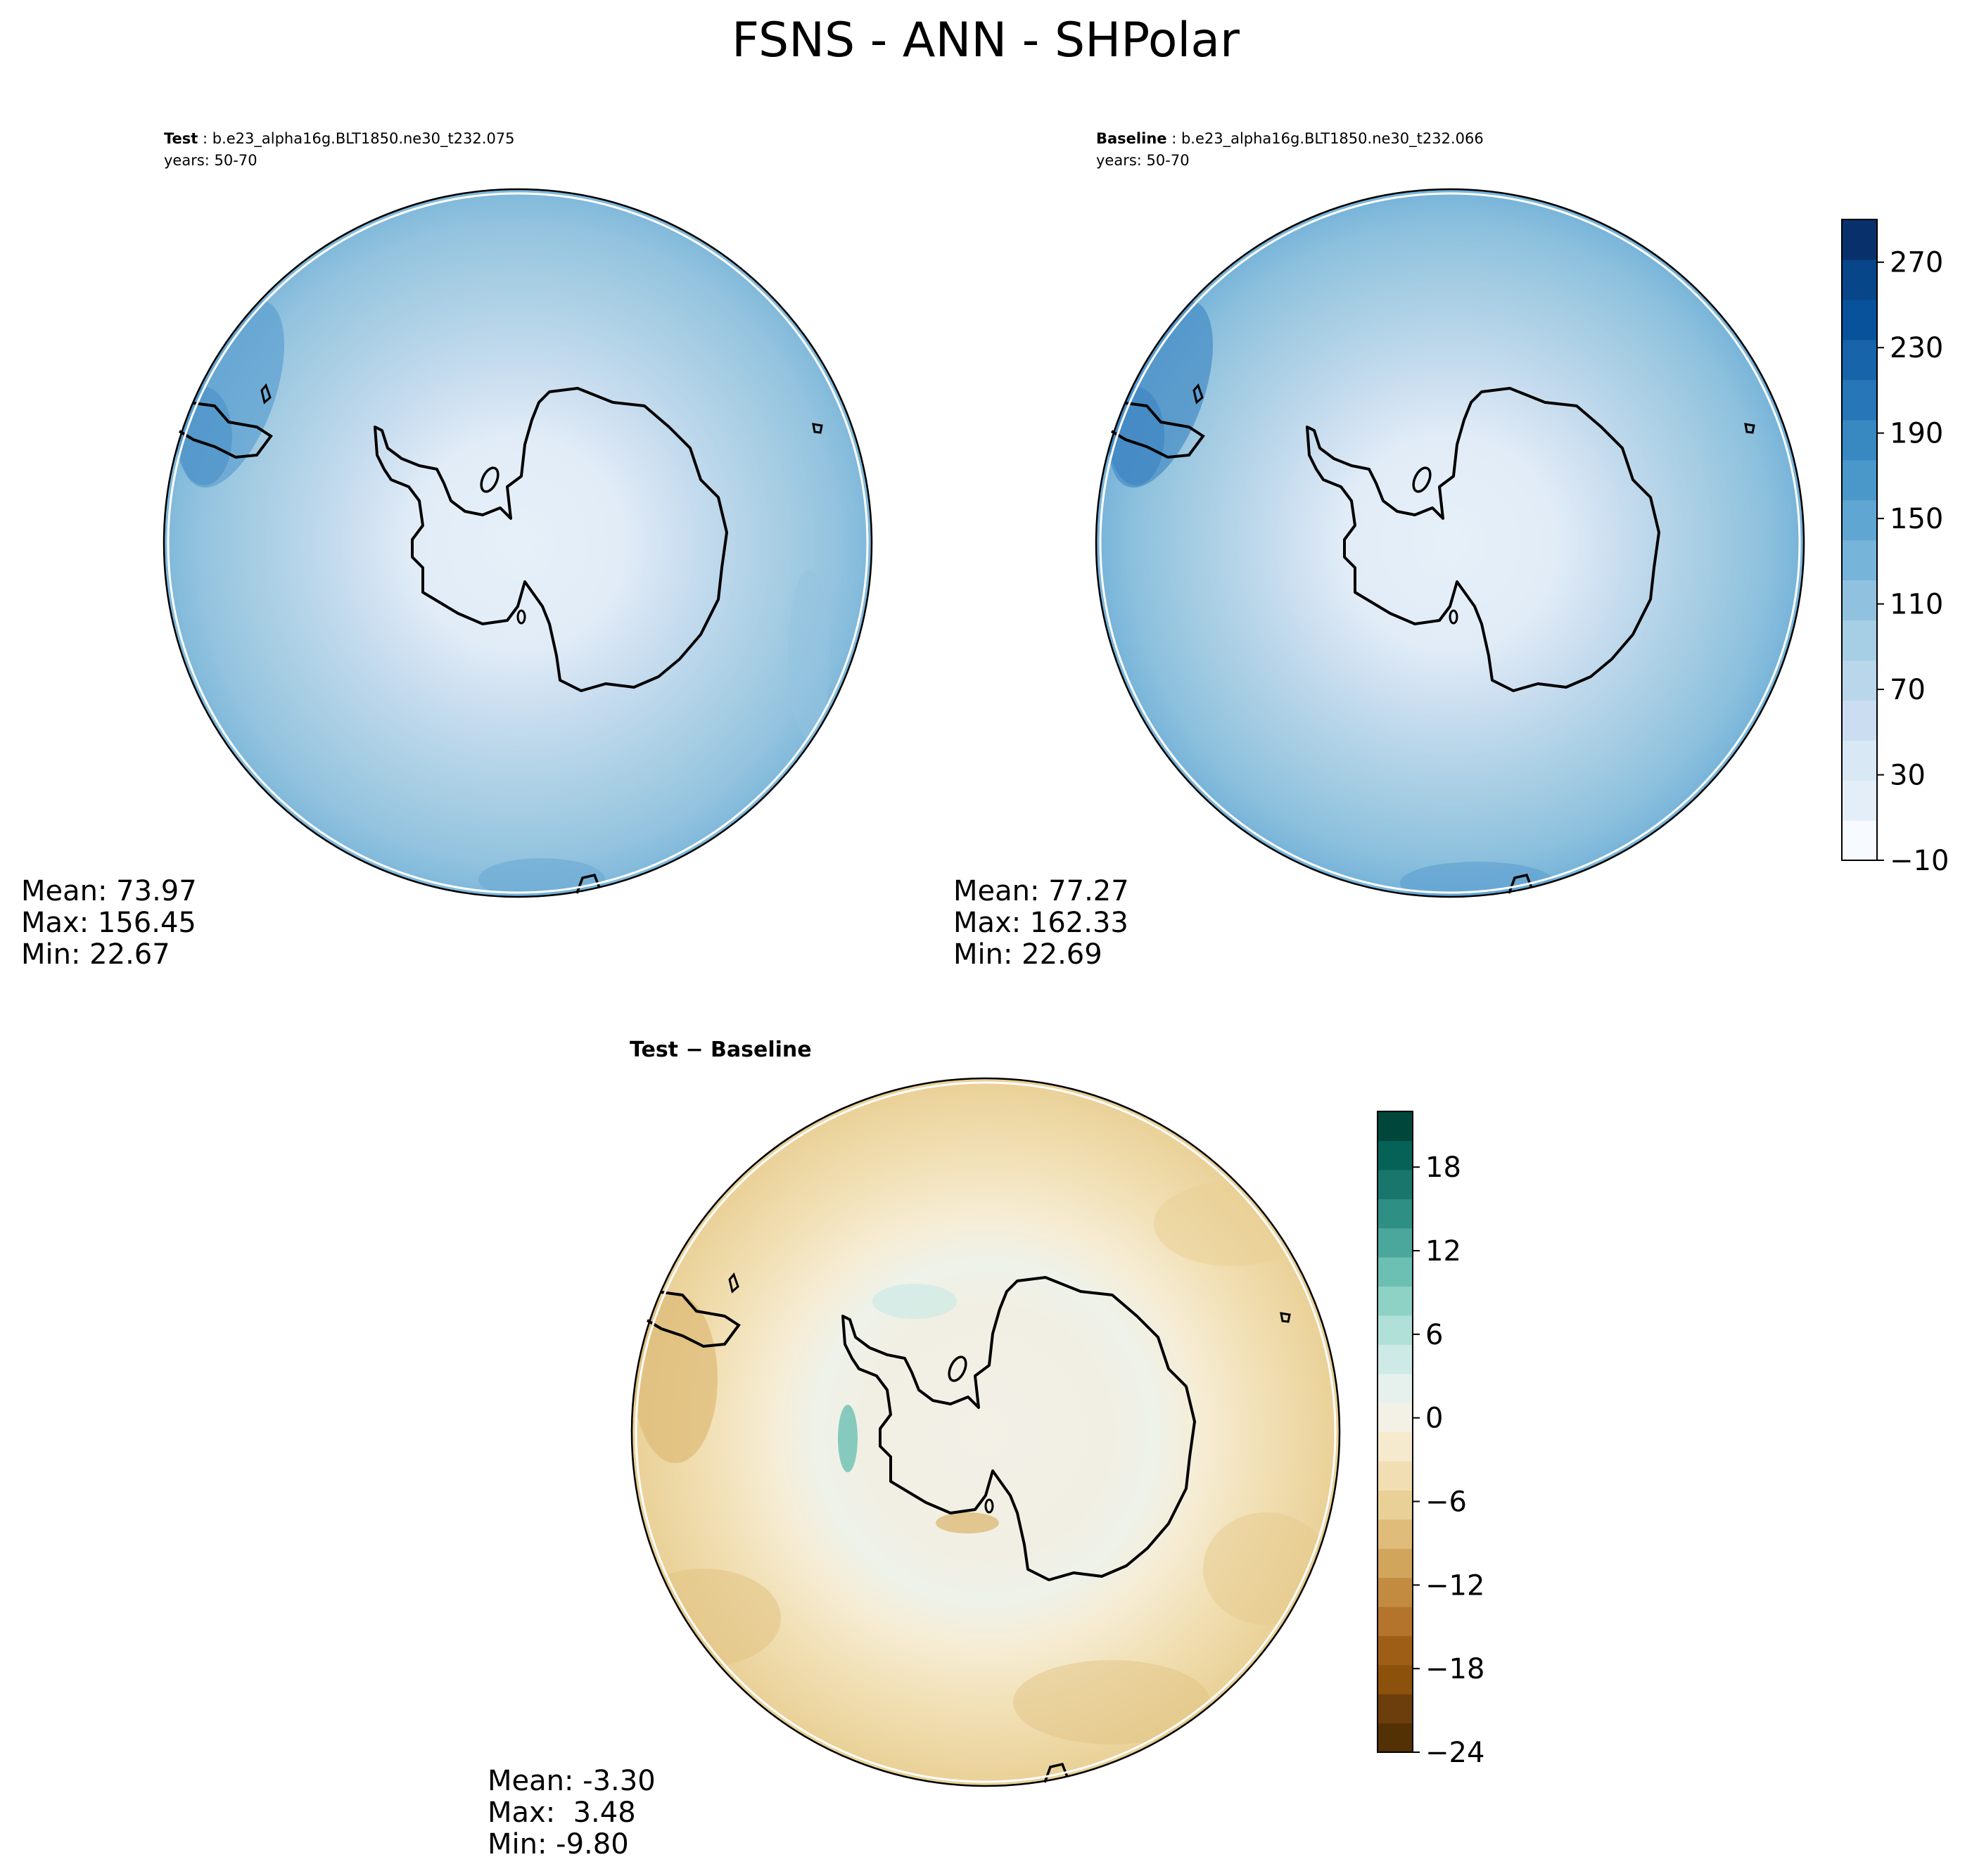  Describe the element at coordinates (1450, 543) in the screenshot. I see `baseline-map` at that location.